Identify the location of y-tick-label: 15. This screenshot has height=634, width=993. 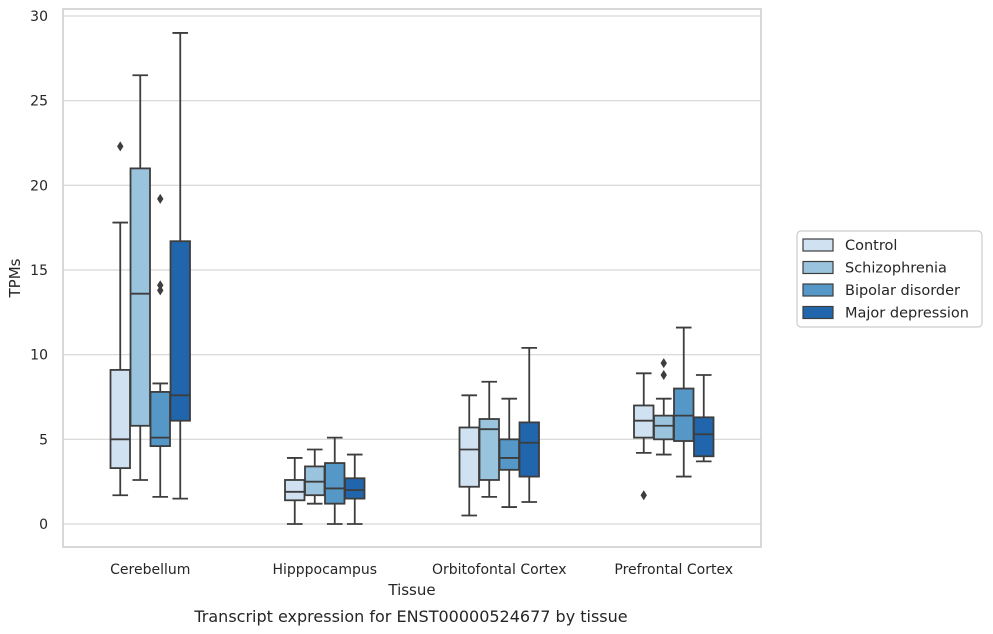
(39, 271).